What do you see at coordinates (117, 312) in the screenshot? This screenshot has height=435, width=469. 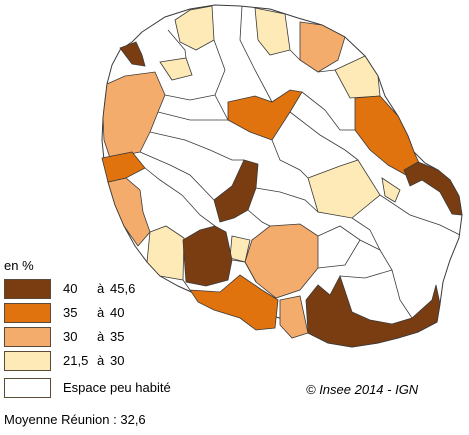 I see `legend-high: 40` at bounding box center [117, 312].